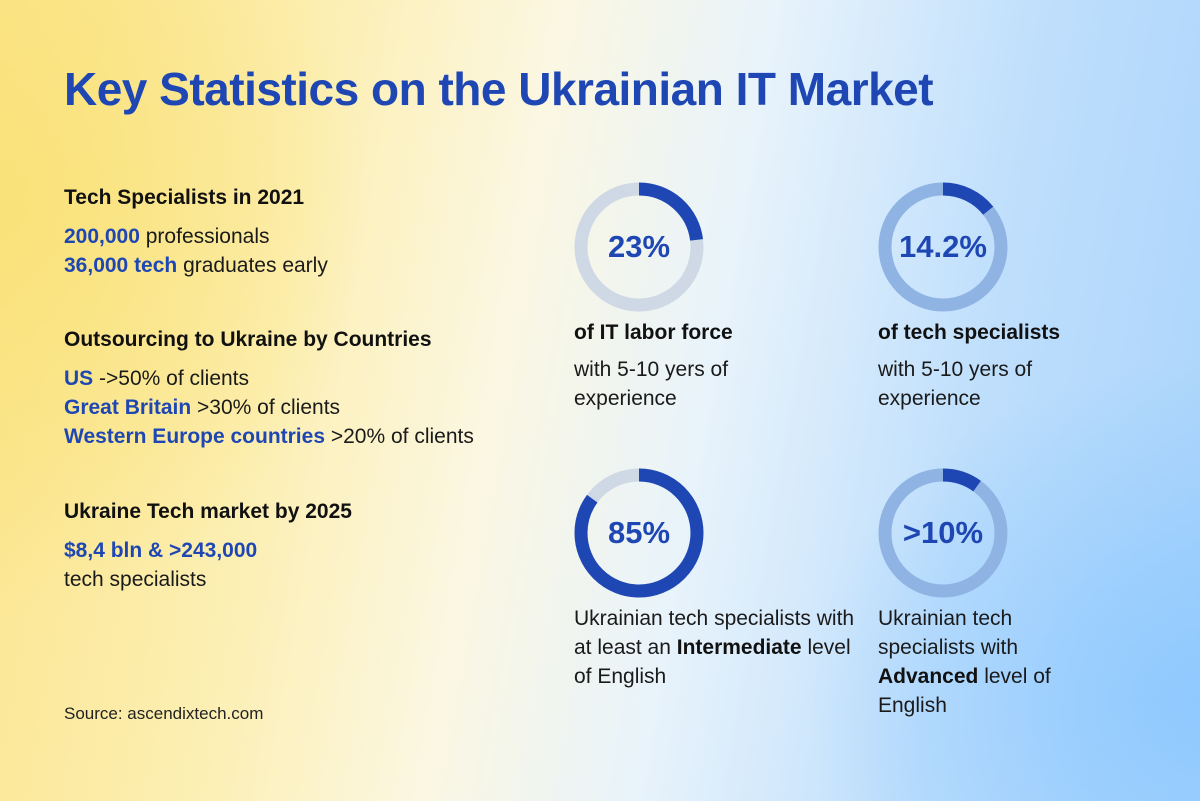 This screenshot has height=801, width=1200. I want to click on donut-it-labor-force: 23%, so click(639, 247).